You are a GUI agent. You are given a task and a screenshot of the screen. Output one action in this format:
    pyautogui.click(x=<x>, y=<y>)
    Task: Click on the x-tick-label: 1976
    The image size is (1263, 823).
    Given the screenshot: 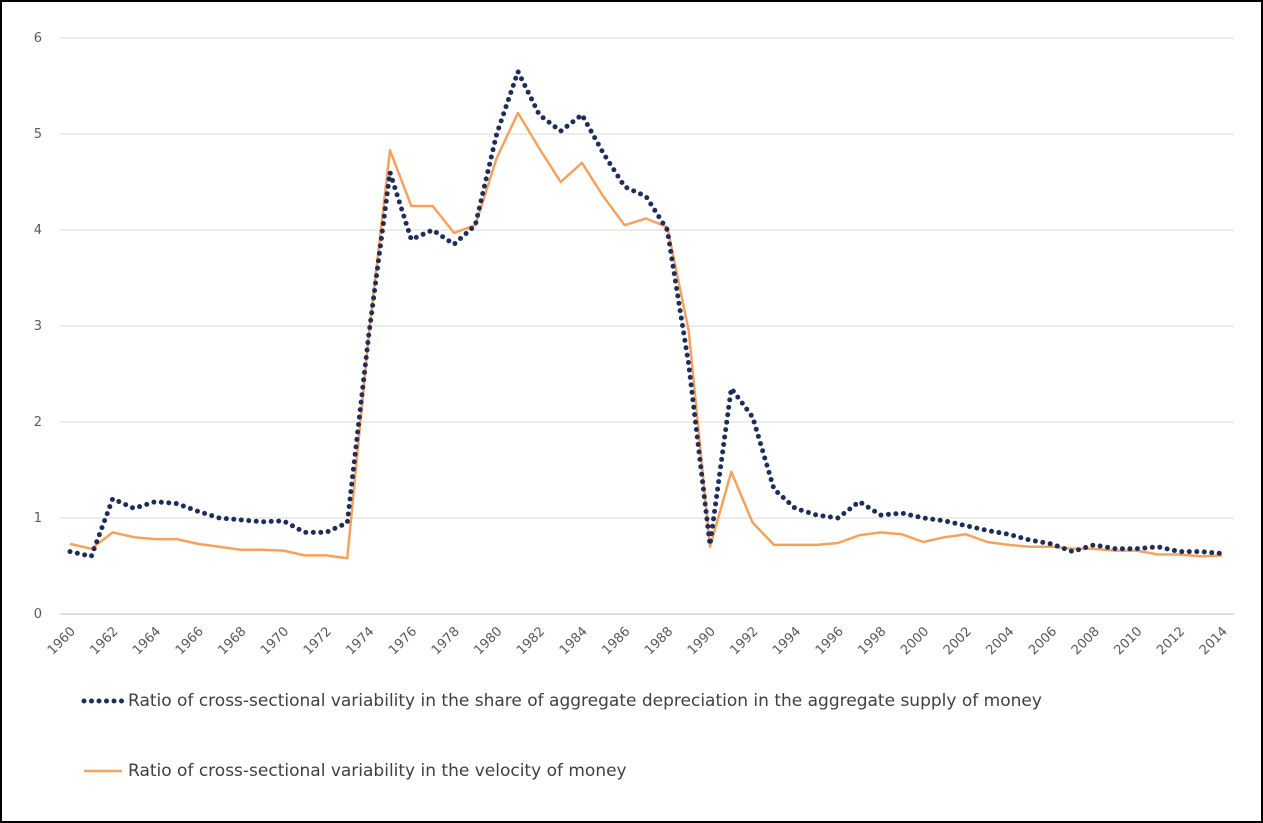 What is the action you would take?
    pyautogui.click(x=403, y=641)
    